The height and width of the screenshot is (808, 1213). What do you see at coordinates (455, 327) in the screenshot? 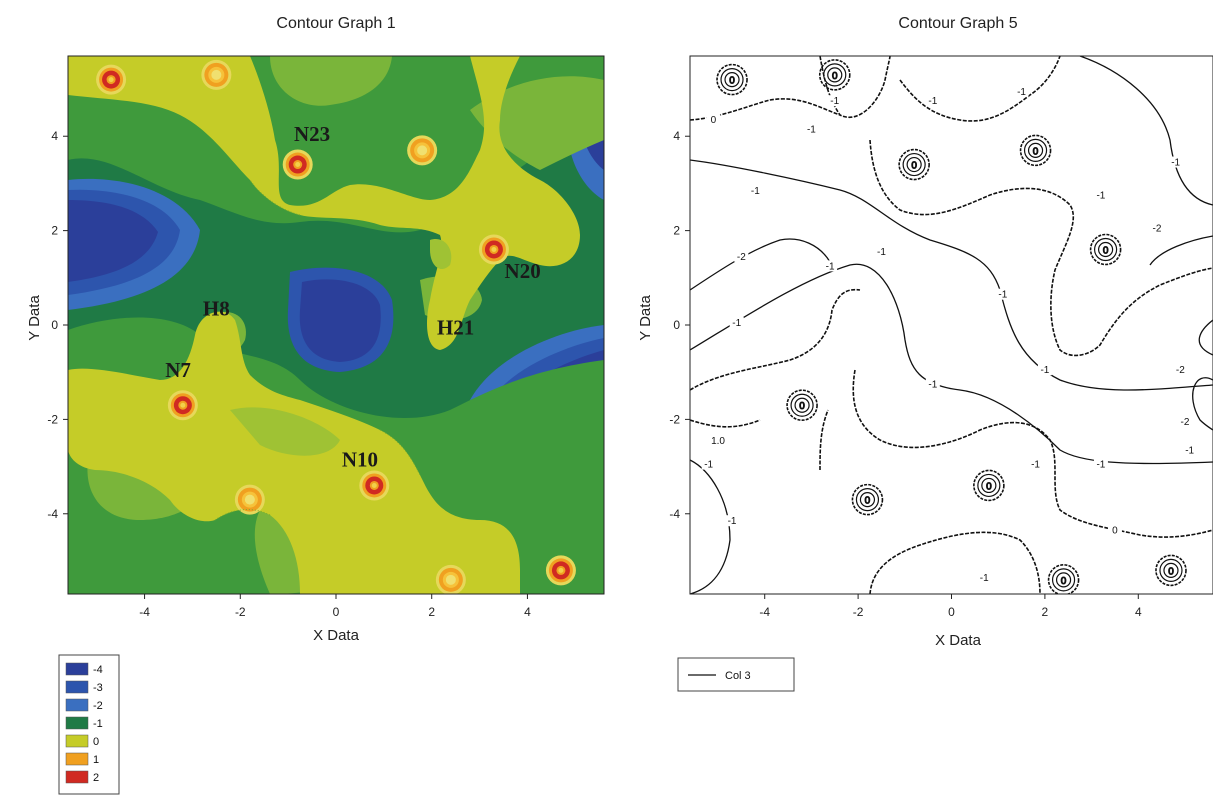
I see `annotation-h21: H21` at bounding box center [455, 327].